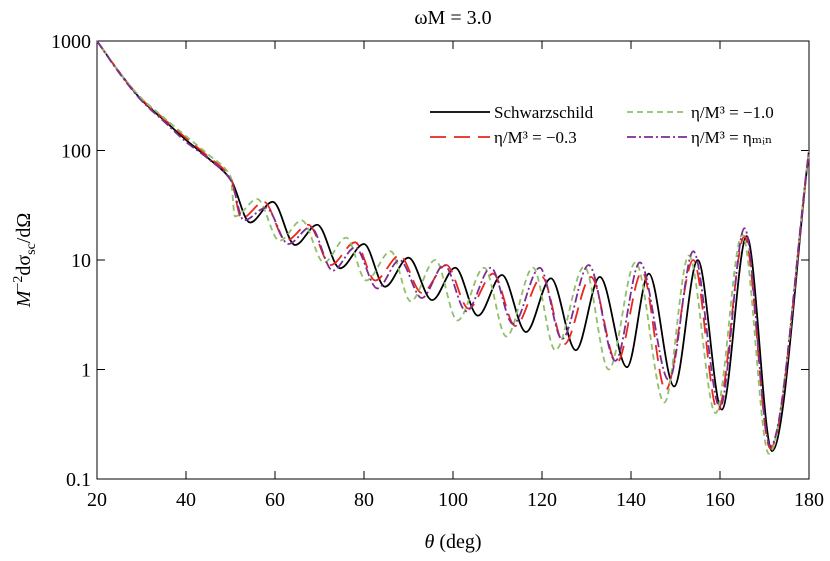 Image resolution: width=830 pixels, height=561 pixels. I want to click on y-tick-label: 100, so click(76, 152).